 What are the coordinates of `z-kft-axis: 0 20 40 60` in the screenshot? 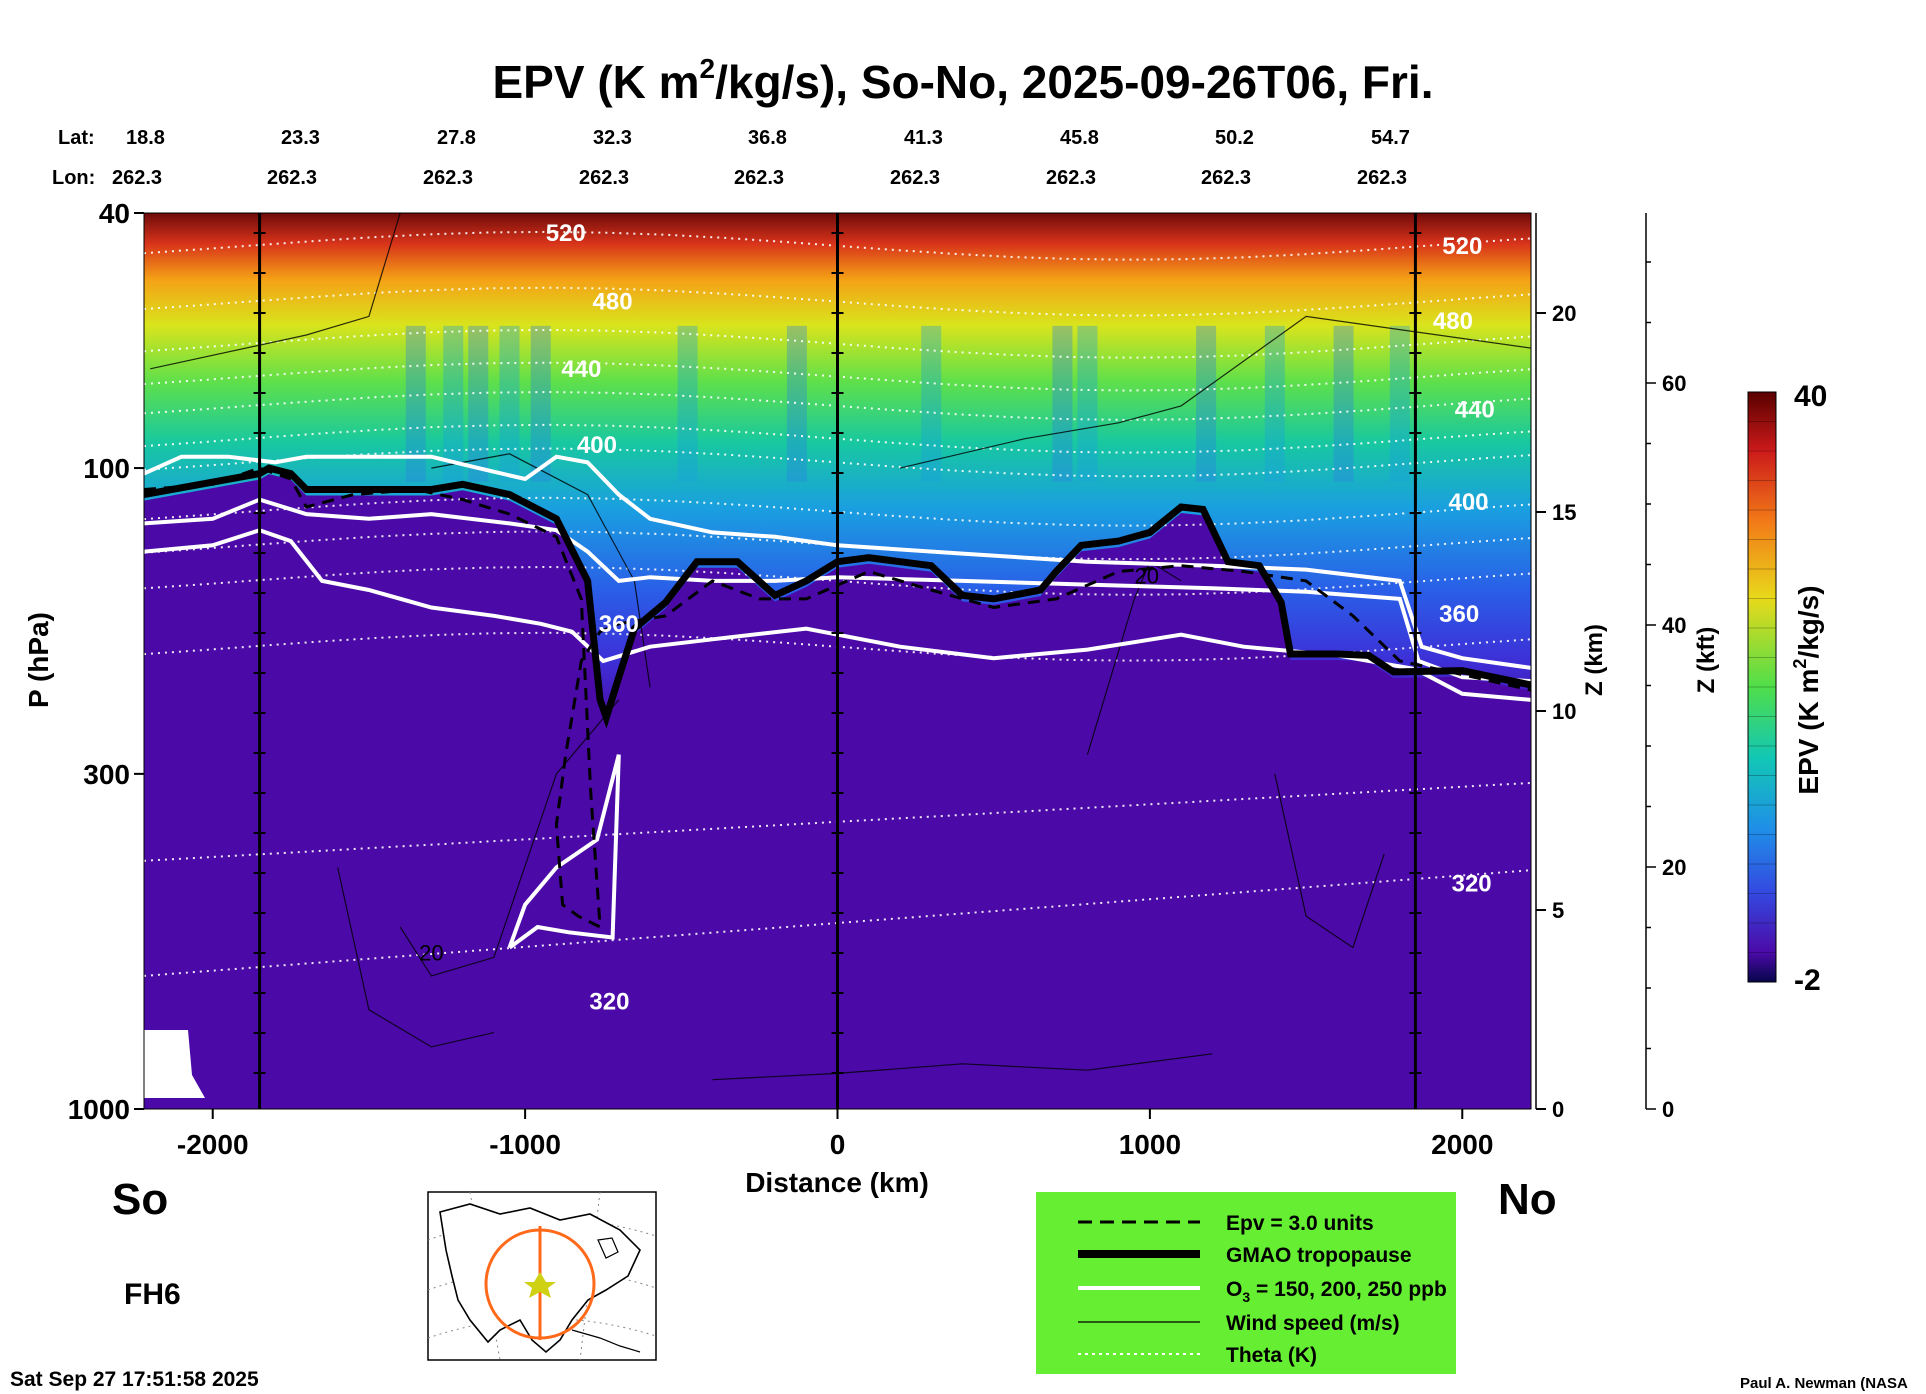 It's located at (1665, 667).